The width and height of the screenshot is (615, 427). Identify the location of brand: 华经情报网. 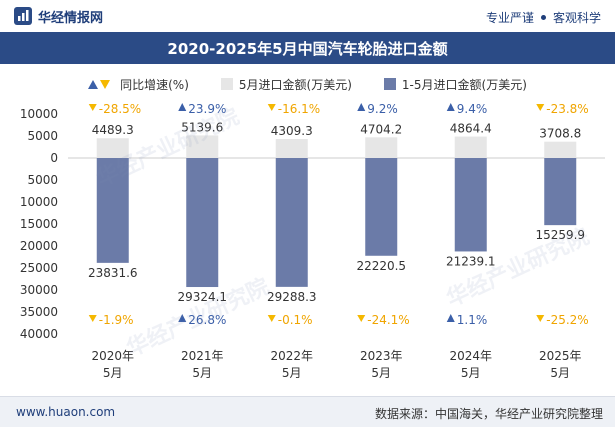
(59, 16).